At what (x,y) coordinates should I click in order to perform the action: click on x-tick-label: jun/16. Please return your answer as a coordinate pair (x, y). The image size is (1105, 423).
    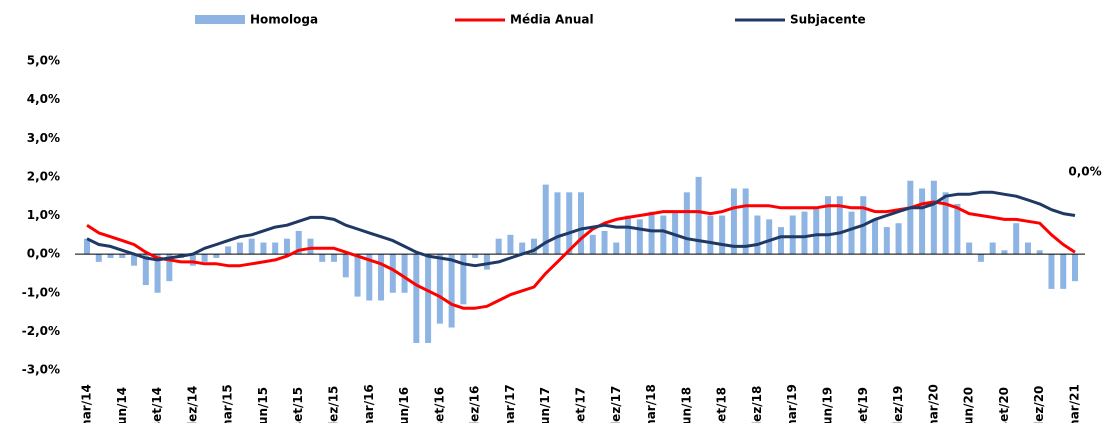
    Looking at the image, I should click on (404, 405).